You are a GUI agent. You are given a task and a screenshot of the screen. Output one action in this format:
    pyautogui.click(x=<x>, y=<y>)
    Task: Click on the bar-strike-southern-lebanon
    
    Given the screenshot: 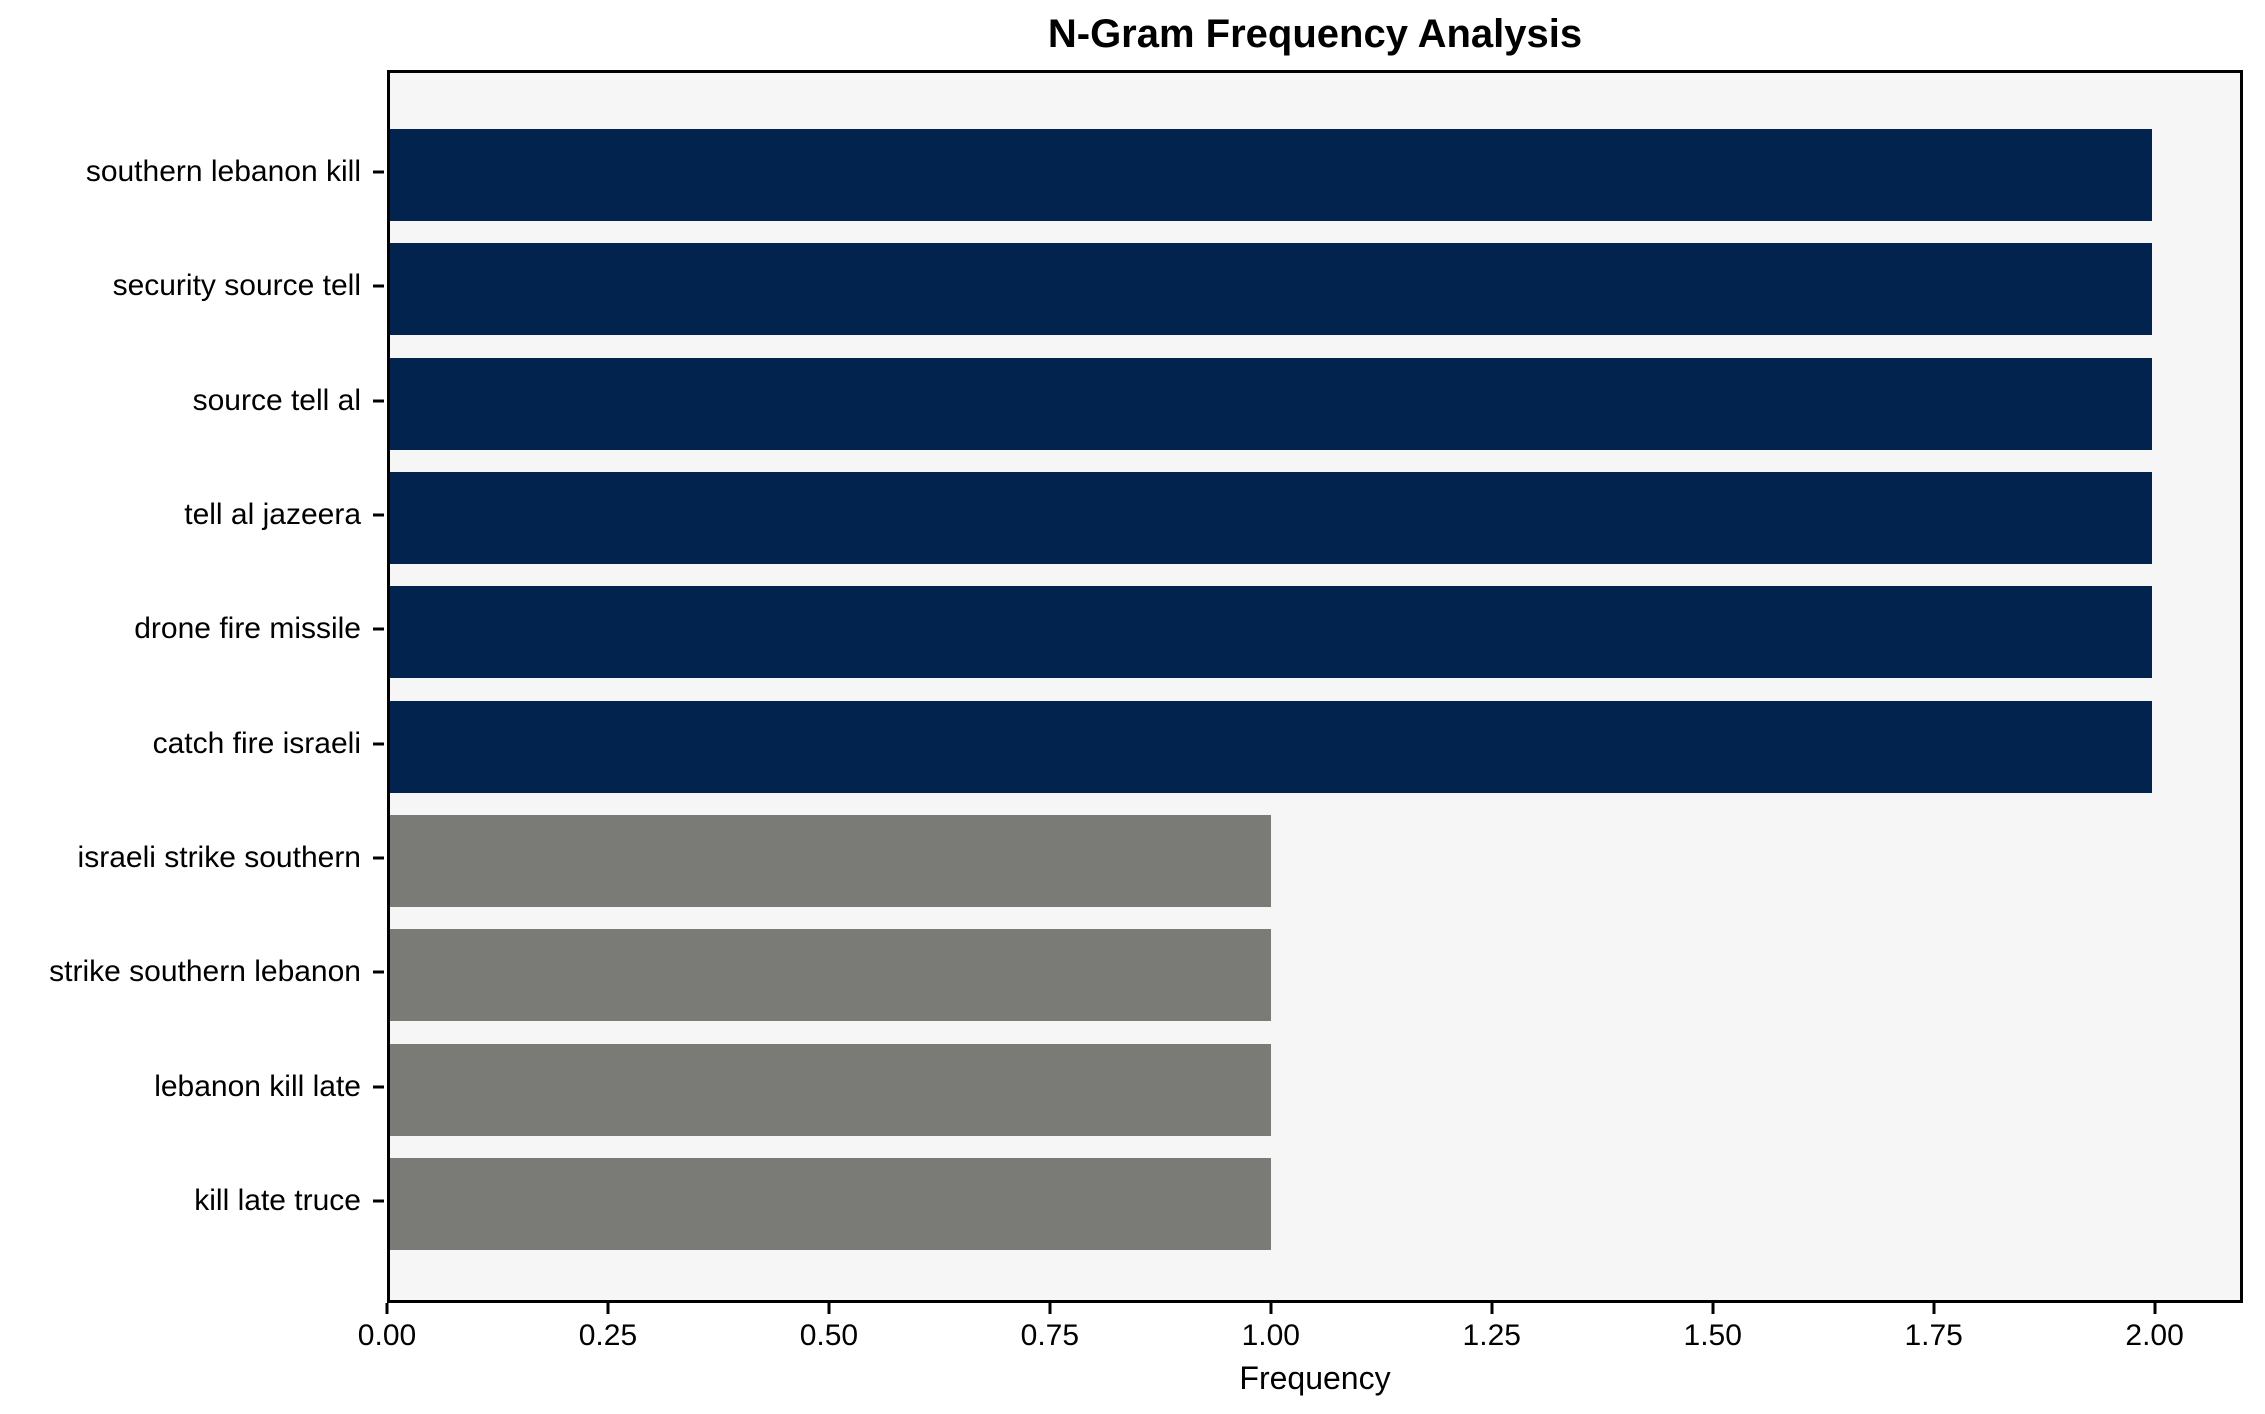 What is the action you would take?
    pyautogui.click(x=830, y=975)
    